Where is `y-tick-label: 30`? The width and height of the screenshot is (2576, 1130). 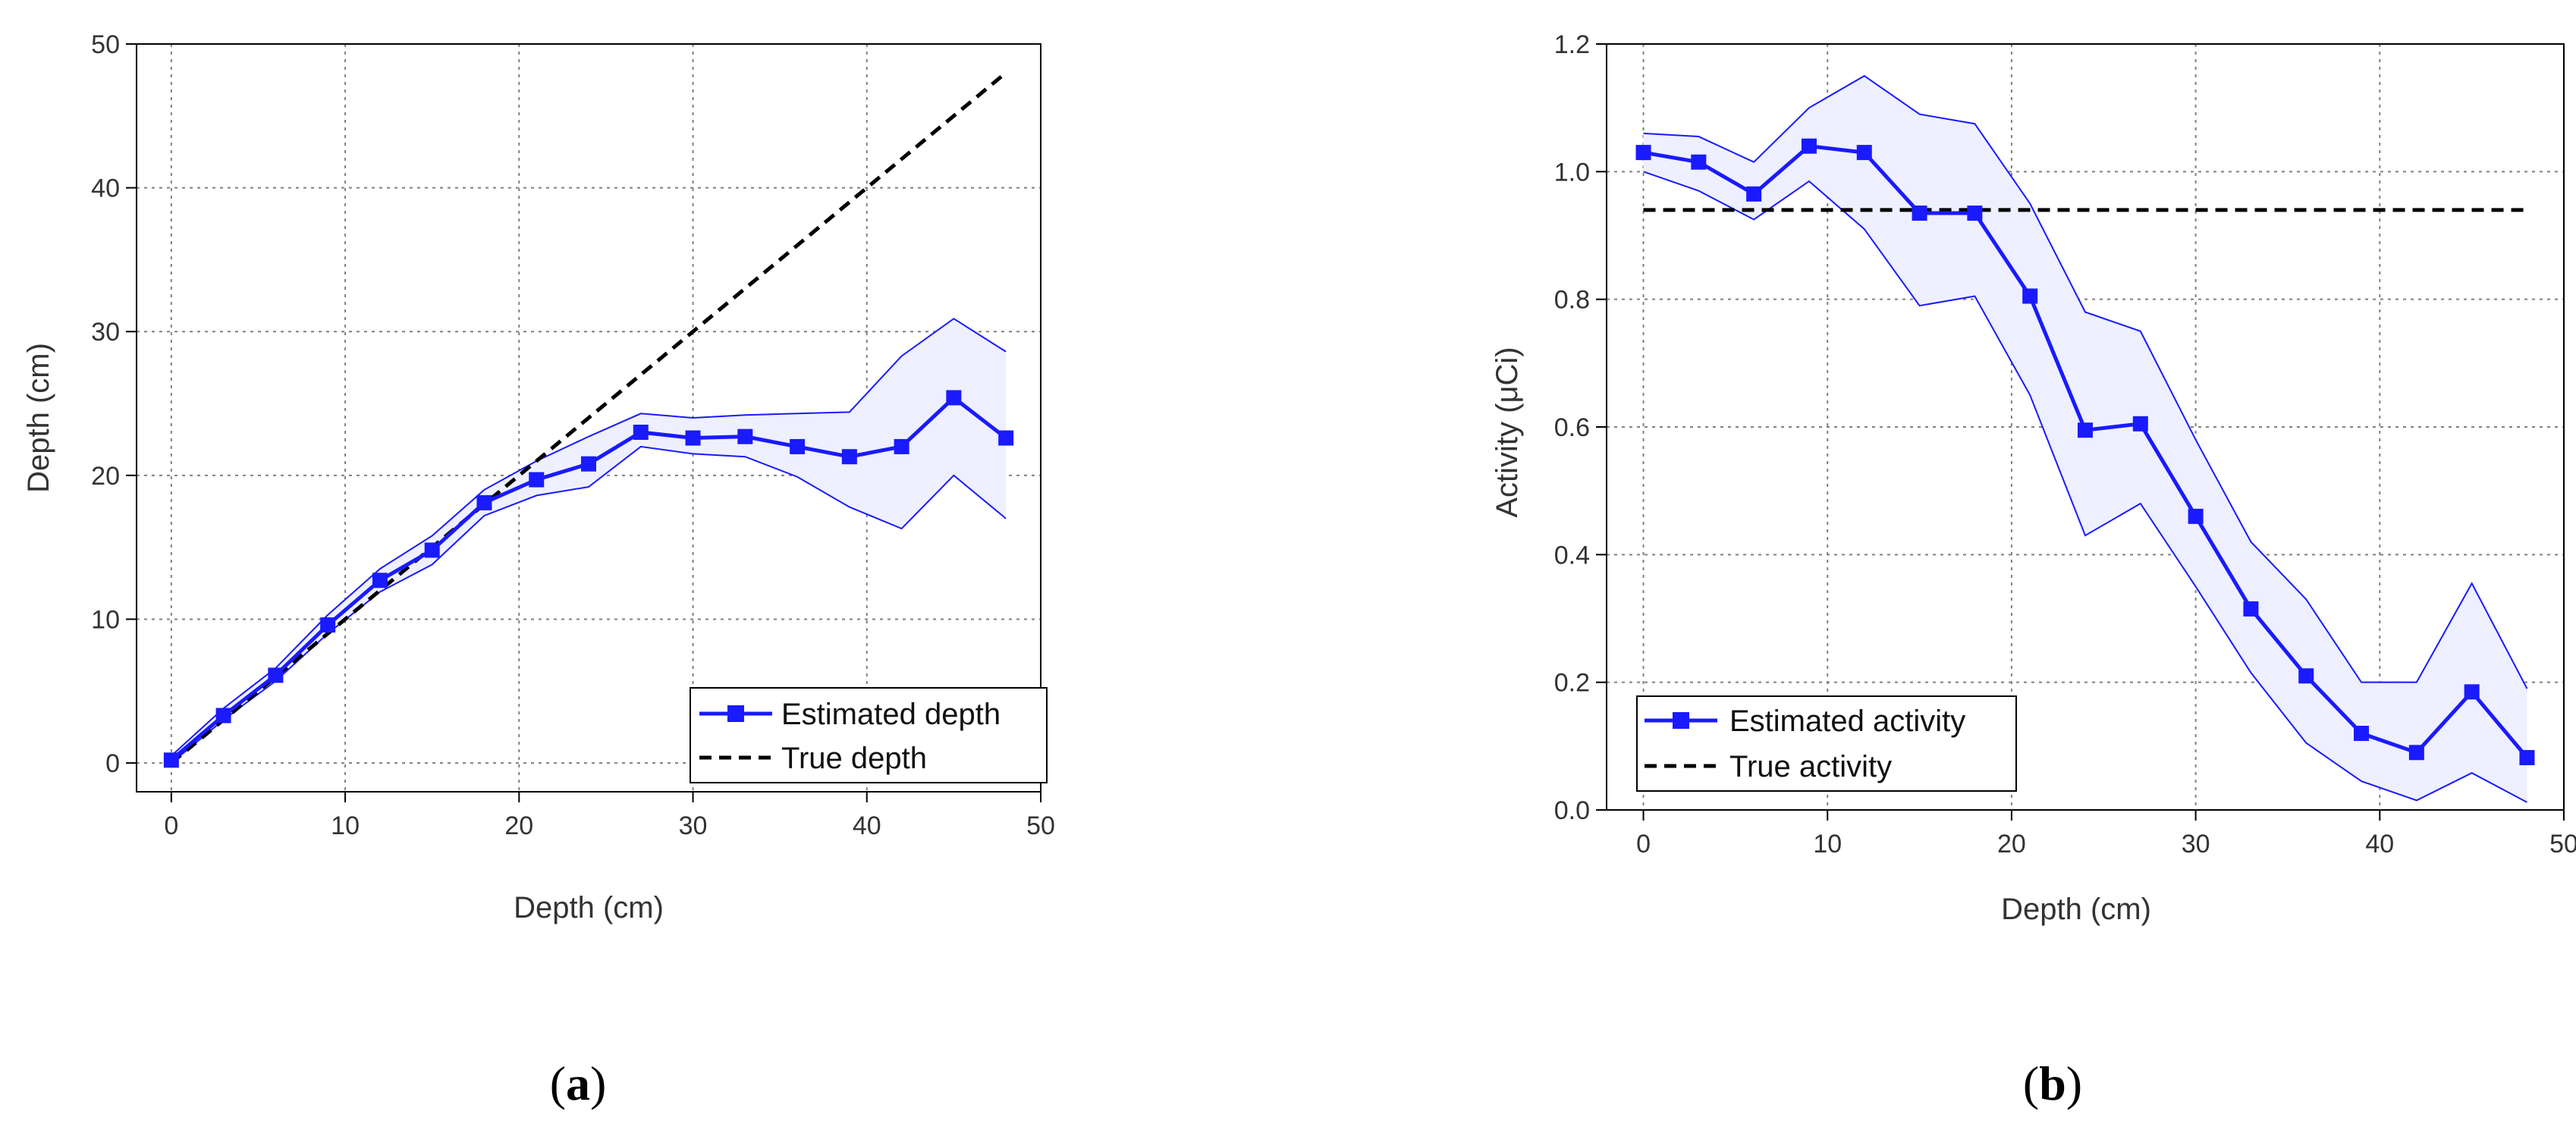
y-tick-label: 30 is located at coordinates (105, 333).